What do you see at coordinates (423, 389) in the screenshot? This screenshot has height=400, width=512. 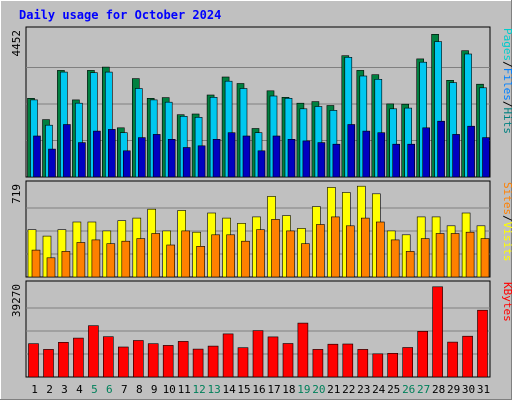 I see `day-label: 27` at bounding box center [423, 389].